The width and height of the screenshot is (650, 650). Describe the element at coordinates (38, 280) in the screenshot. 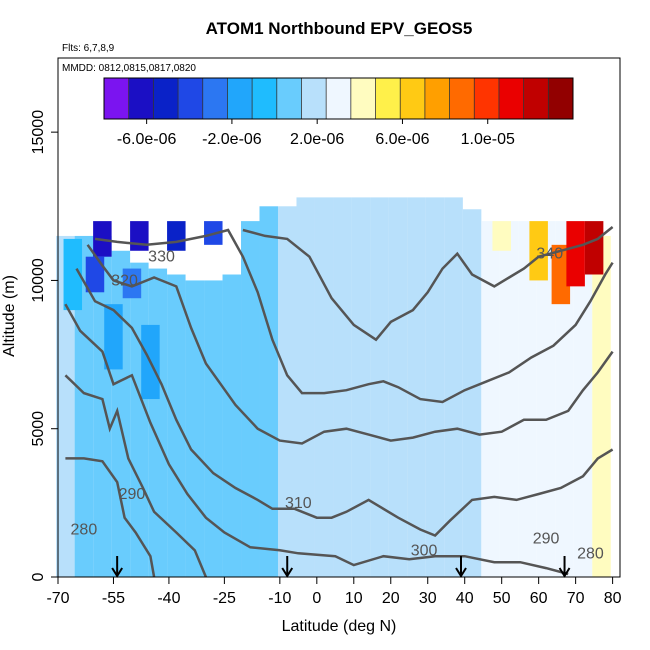

I see `y-tick-label: 10000` at that location.